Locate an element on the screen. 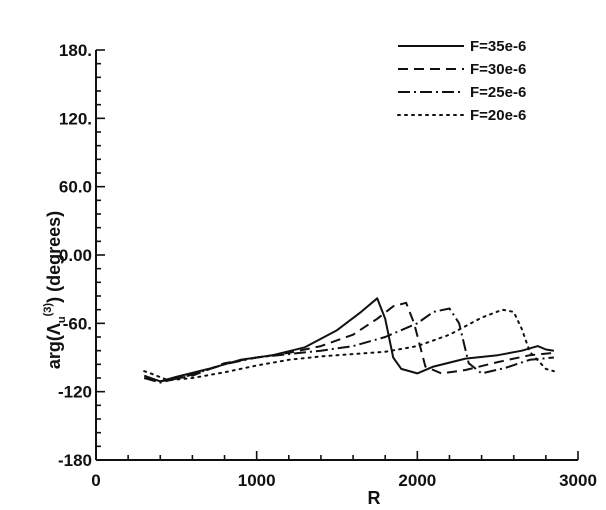 Image resolution: width=606 pixels, height=510 pixels. legend-label-3: F=25e-6 is located at coordinates (498, 92).